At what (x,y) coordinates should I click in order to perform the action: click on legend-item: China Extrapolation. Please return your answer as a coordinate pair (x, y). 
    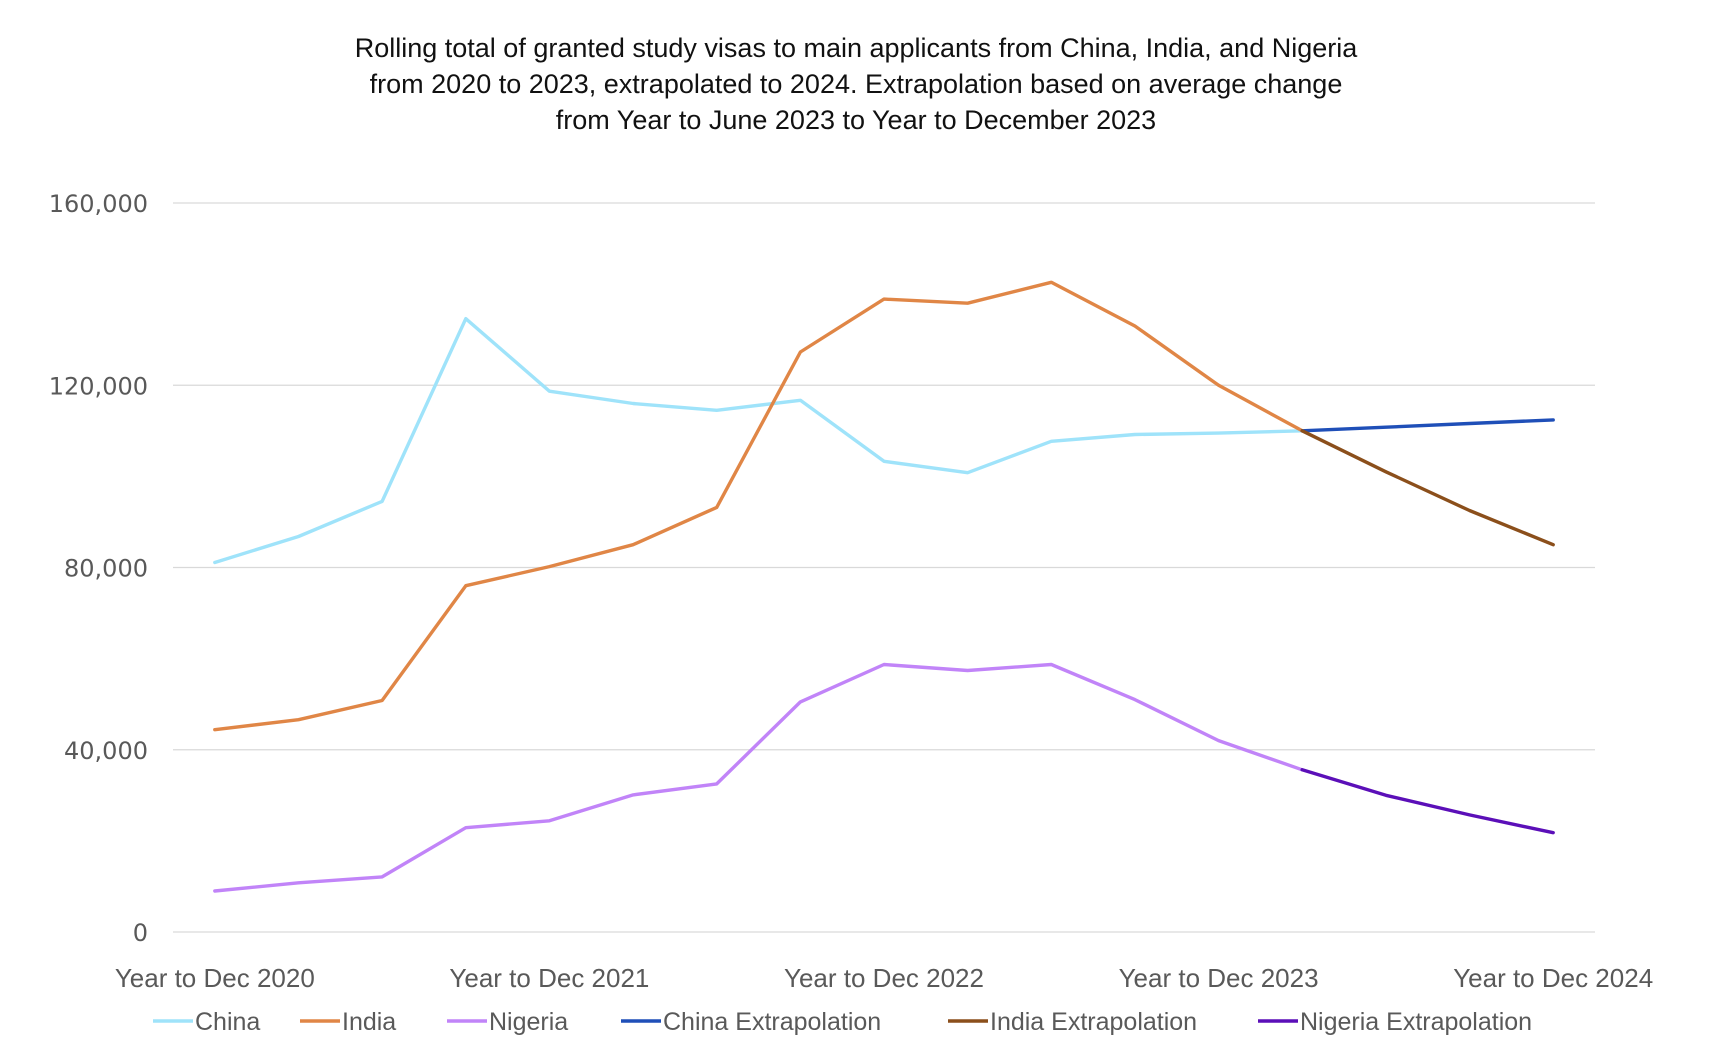
    Looking at the image, I should click on (751, 1022).